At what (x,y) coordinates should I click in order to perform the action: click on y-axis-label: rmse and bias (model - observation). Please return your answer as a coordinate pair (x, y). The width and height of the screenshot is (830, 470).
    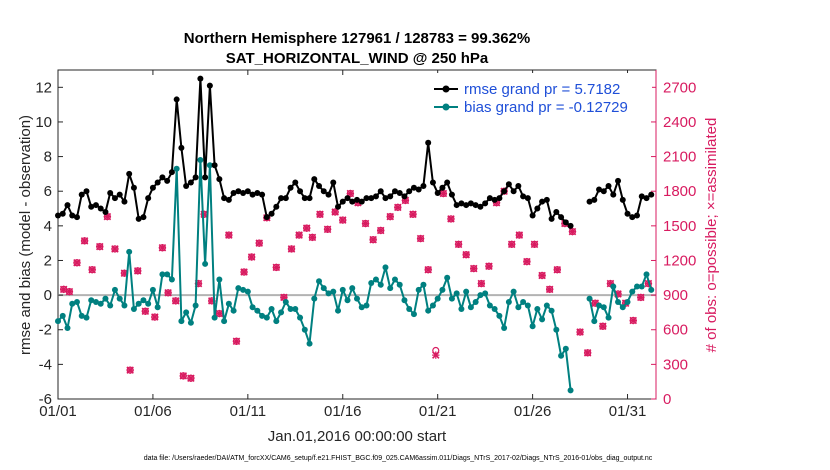
    Looking at the image, I should click on (25, 235).